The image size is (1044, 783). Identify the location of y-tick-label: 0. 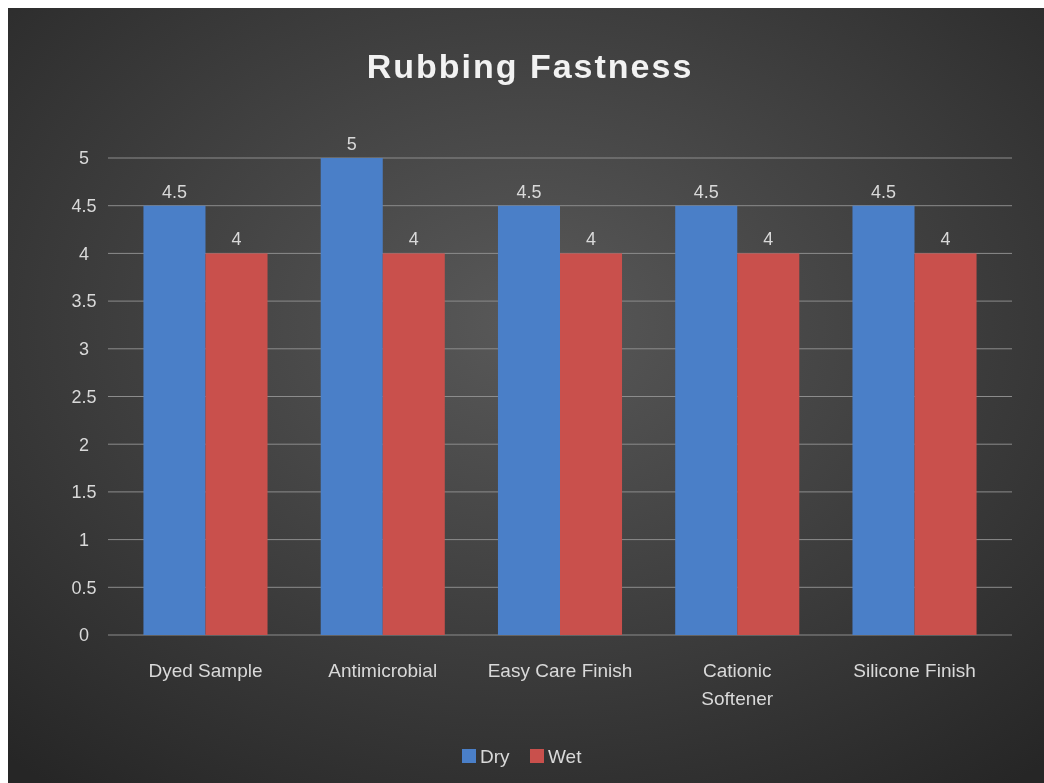
(84, 635).